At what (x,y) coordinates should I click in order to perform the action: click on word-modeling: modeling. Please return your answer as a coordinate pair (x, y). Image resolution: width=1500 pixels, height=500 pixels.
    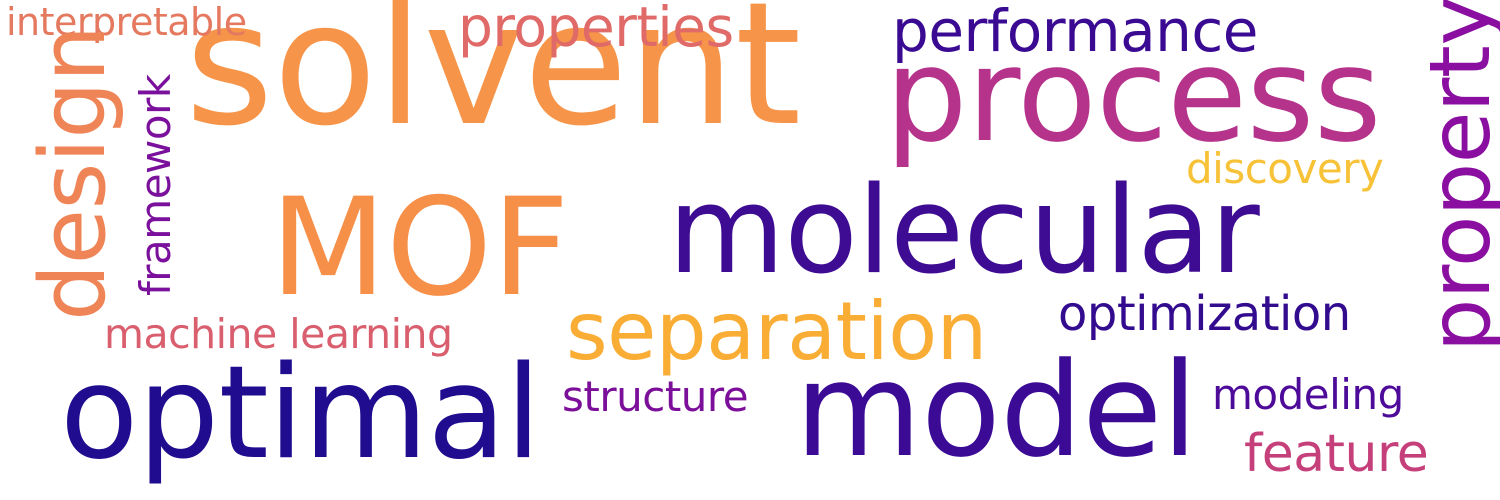
    Looking at the image, I should click on (1308, 394).